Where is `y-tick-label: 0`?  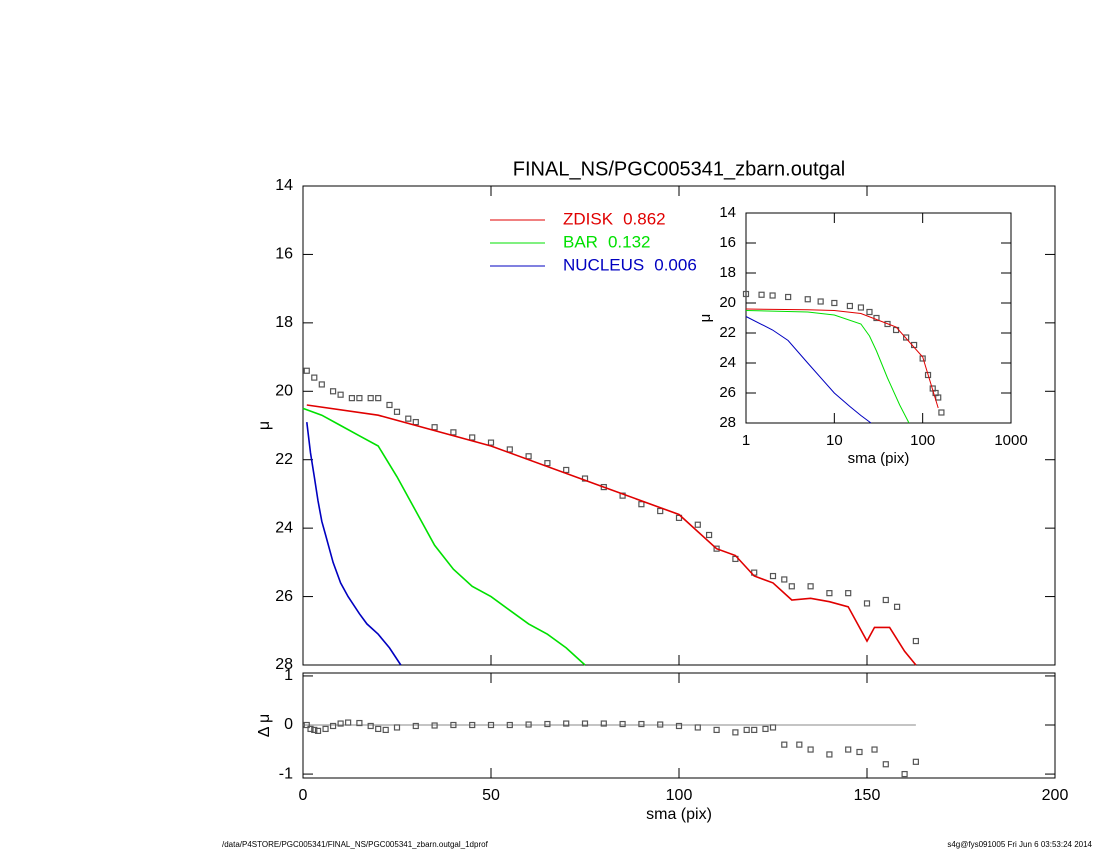 y-tick-label: 0 is located at coordinates (288, 724).